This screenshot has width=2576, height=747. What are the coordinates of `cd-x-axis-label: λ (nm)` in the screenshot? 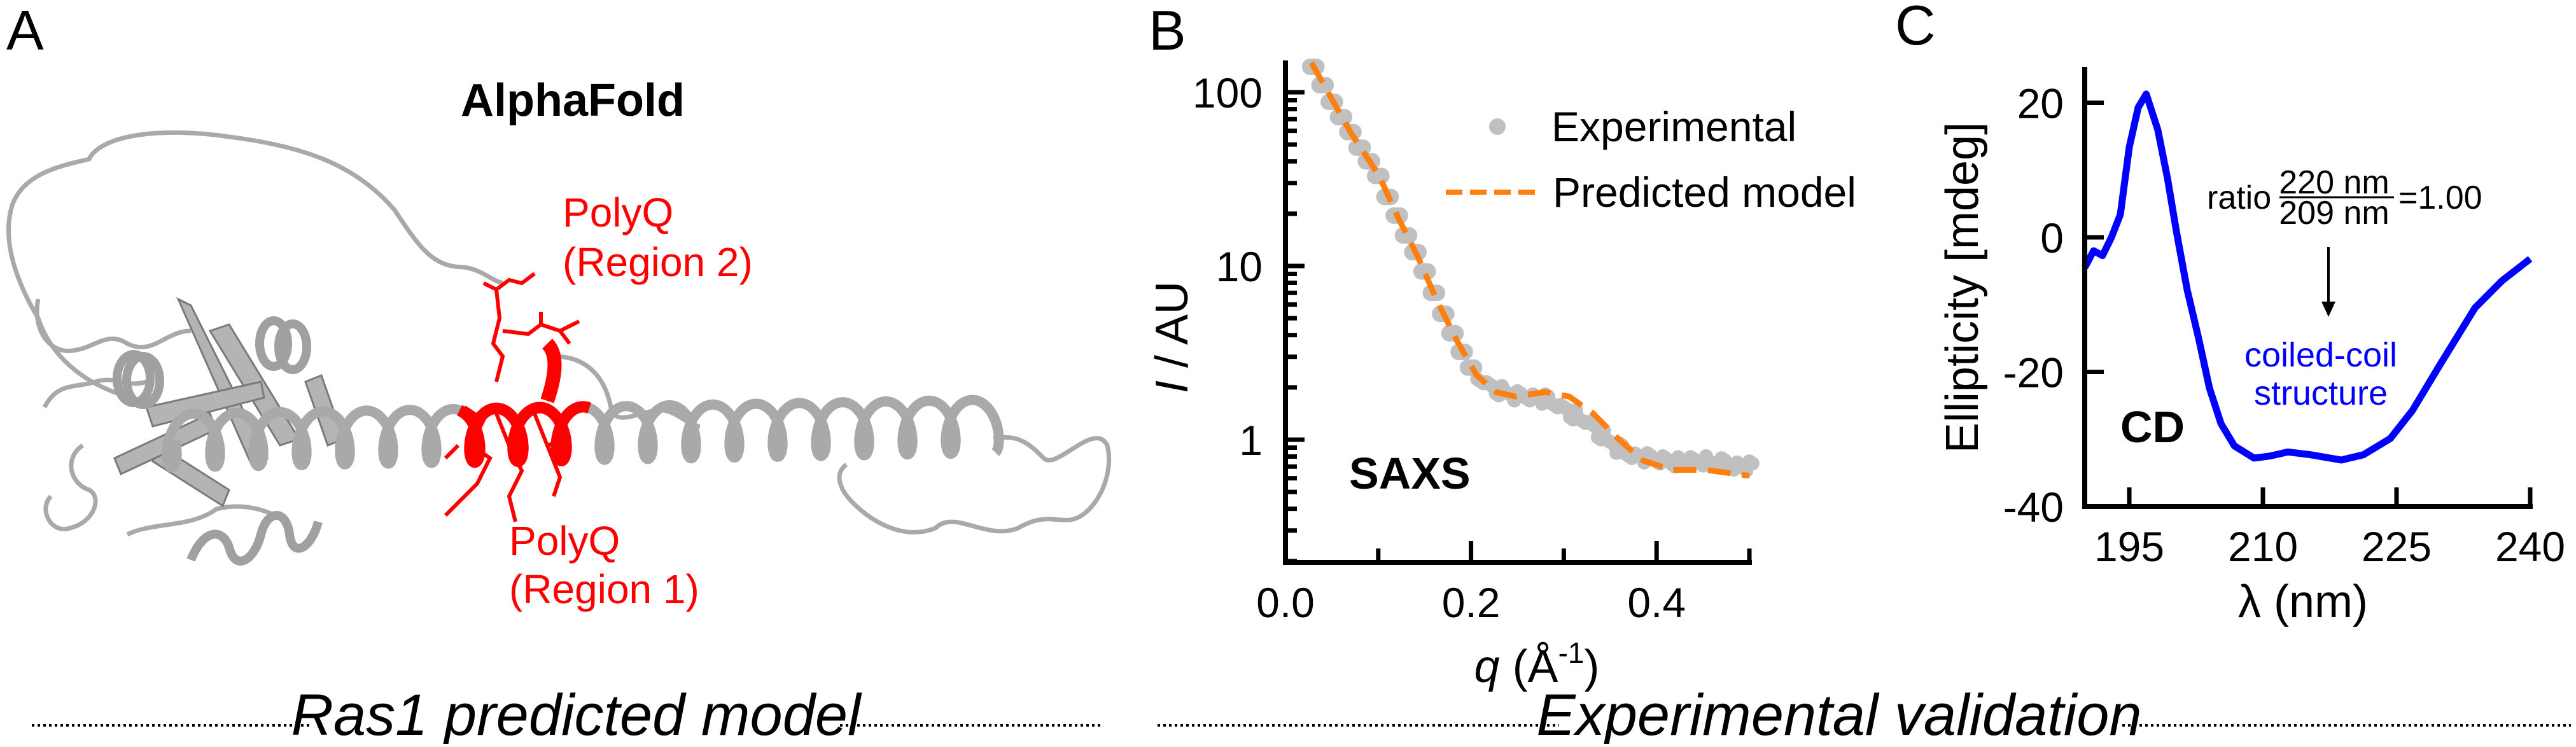 It's located at (2303, 601).